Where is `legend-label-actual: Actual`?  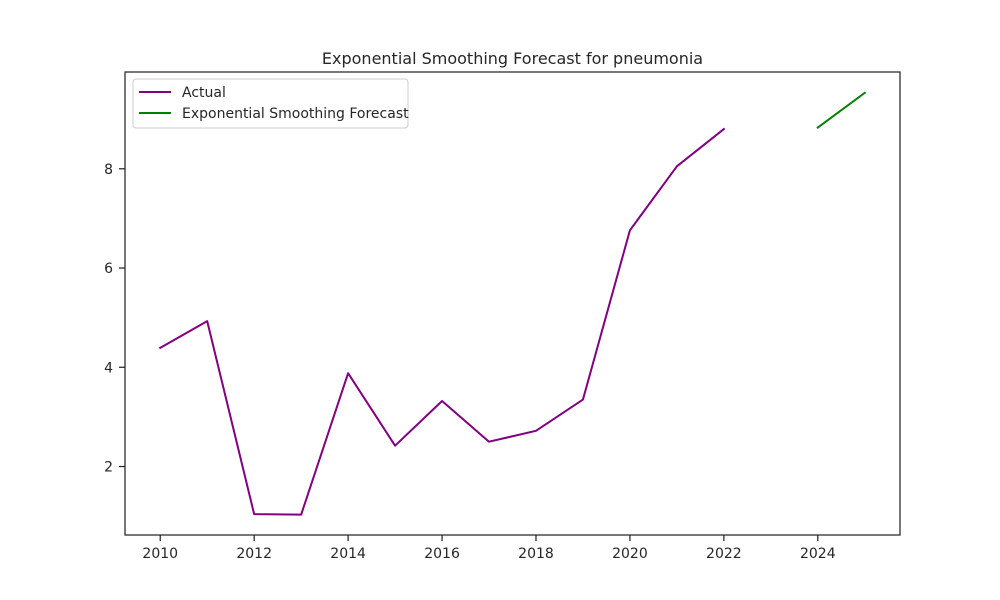
legend-label-actual: Actual is located at coordinates (204, 93).